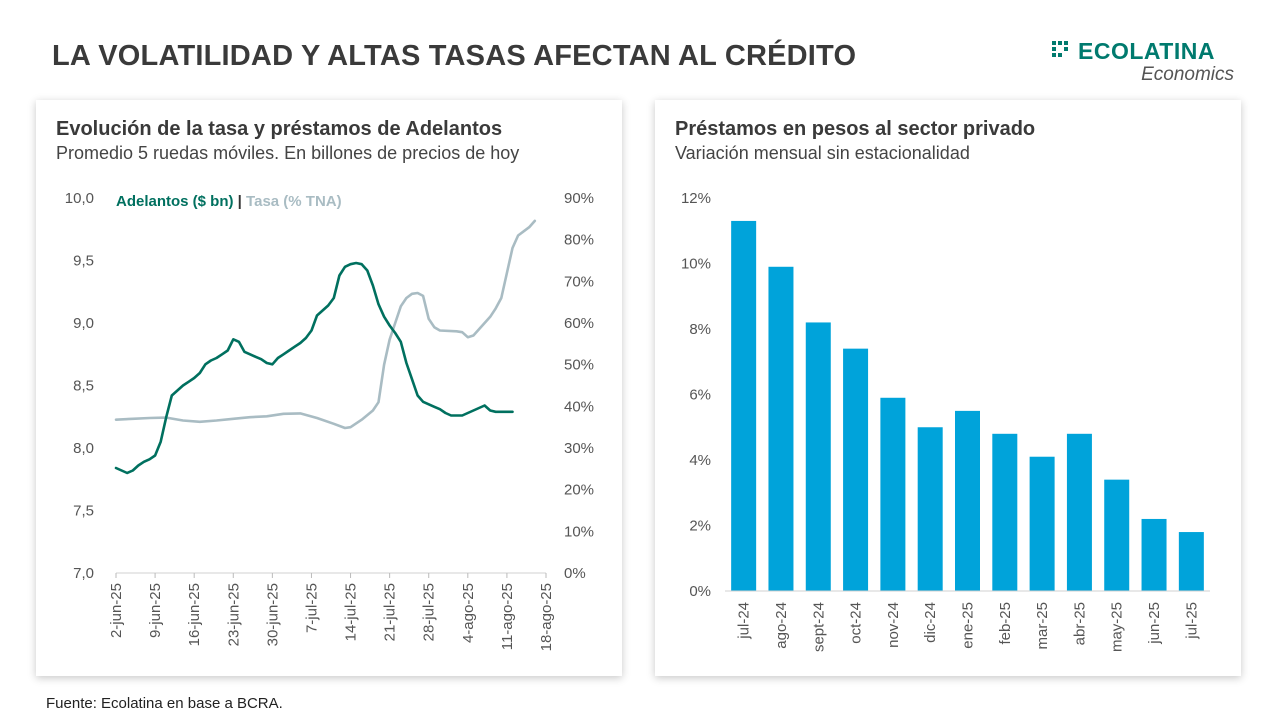  Describe the element at coordinates (1042, 626) in the screenshot. I see `bar-x-tick-label: mar-25` at that location.